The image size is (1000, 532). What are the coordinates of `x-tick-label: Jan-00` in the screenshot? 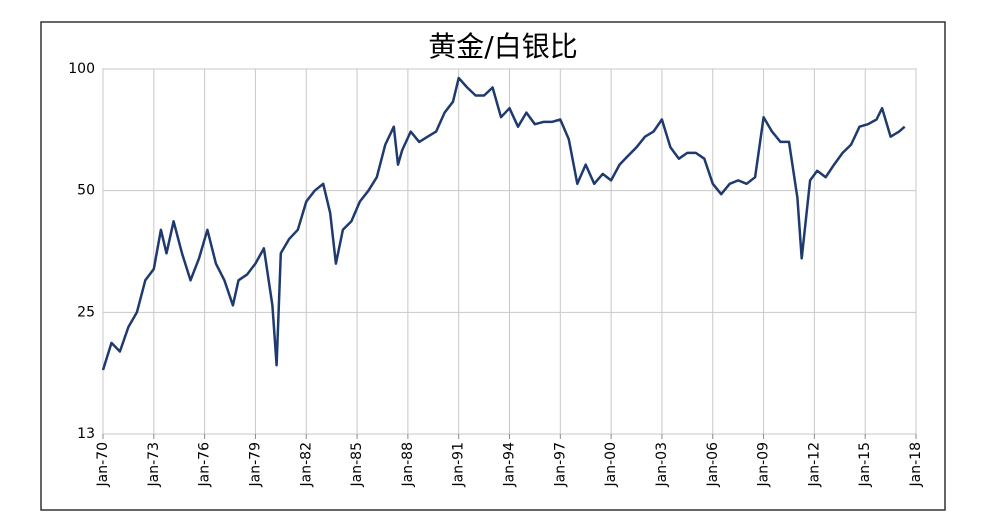 It's located at (611, 464).